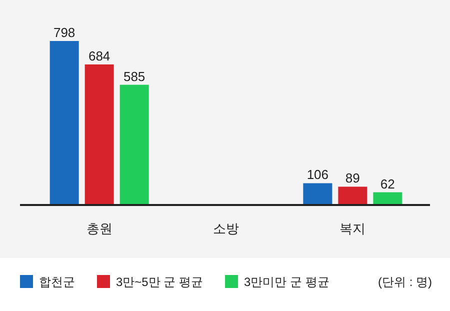 This screenshot has width=450, height=311. I want to click on x-tick-label: 소방, so click(226, 228).